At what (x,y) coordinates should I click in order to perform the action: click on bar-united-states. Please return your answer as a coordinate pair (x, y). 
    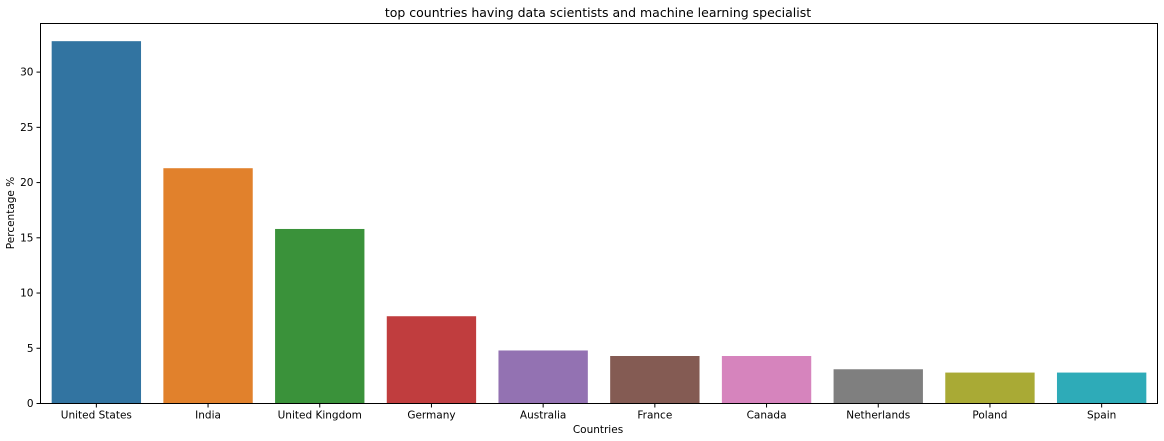
    Looking at the image, I should click on (96, 222).